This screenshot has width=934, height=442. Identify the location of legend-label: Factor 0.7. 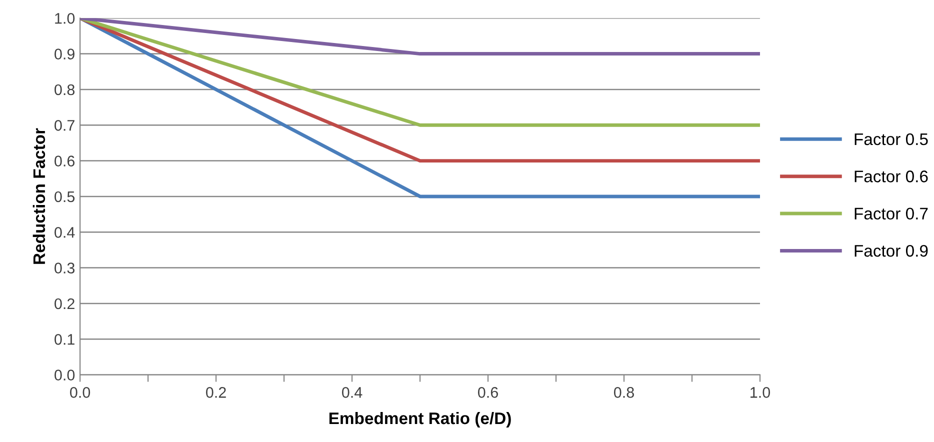
(891, 214).